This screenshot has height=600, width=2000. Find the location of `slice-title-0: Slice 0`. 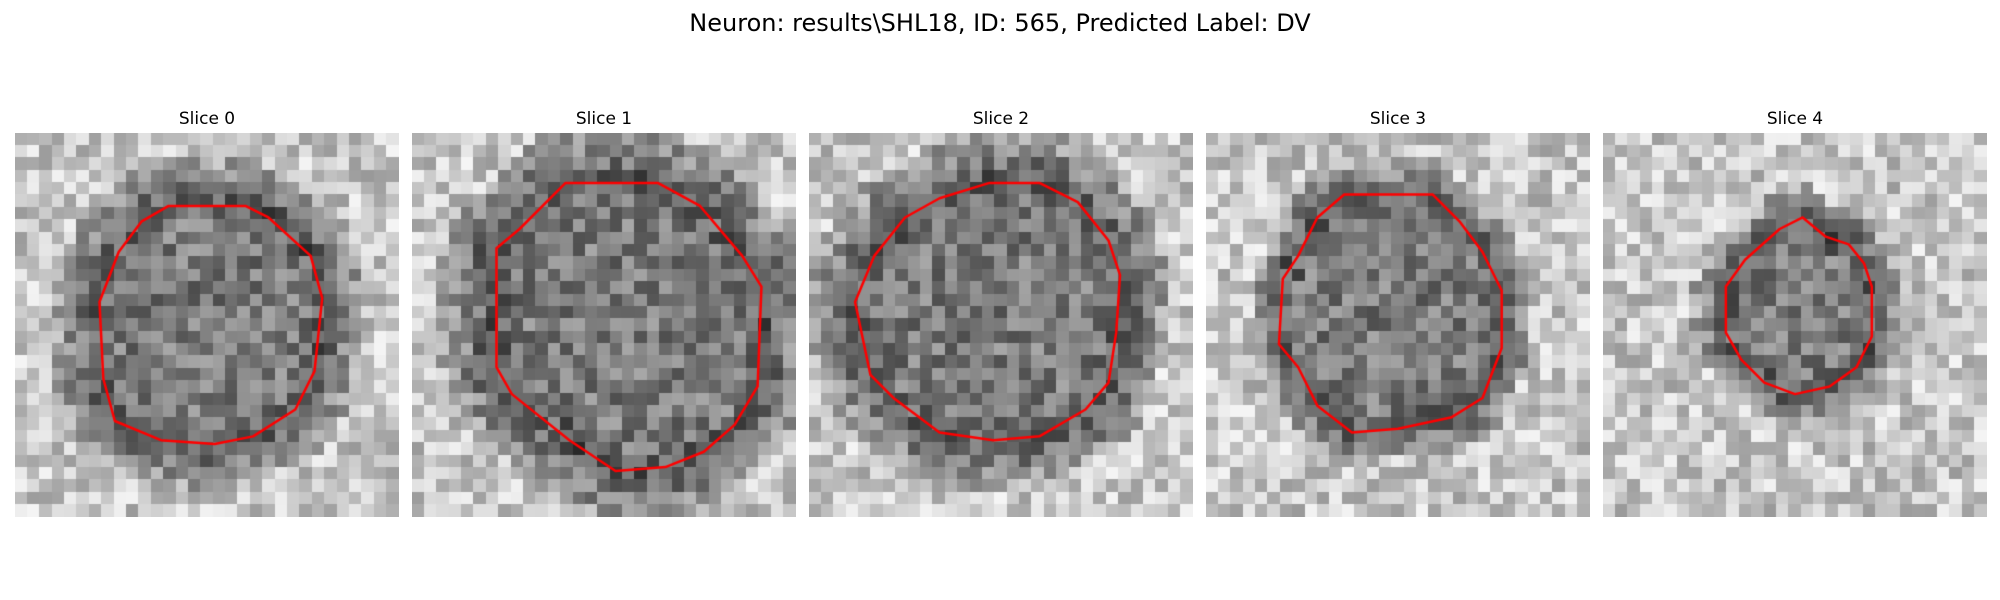

slice-title-0: Slice 0 is located at coordinates (207, 119).